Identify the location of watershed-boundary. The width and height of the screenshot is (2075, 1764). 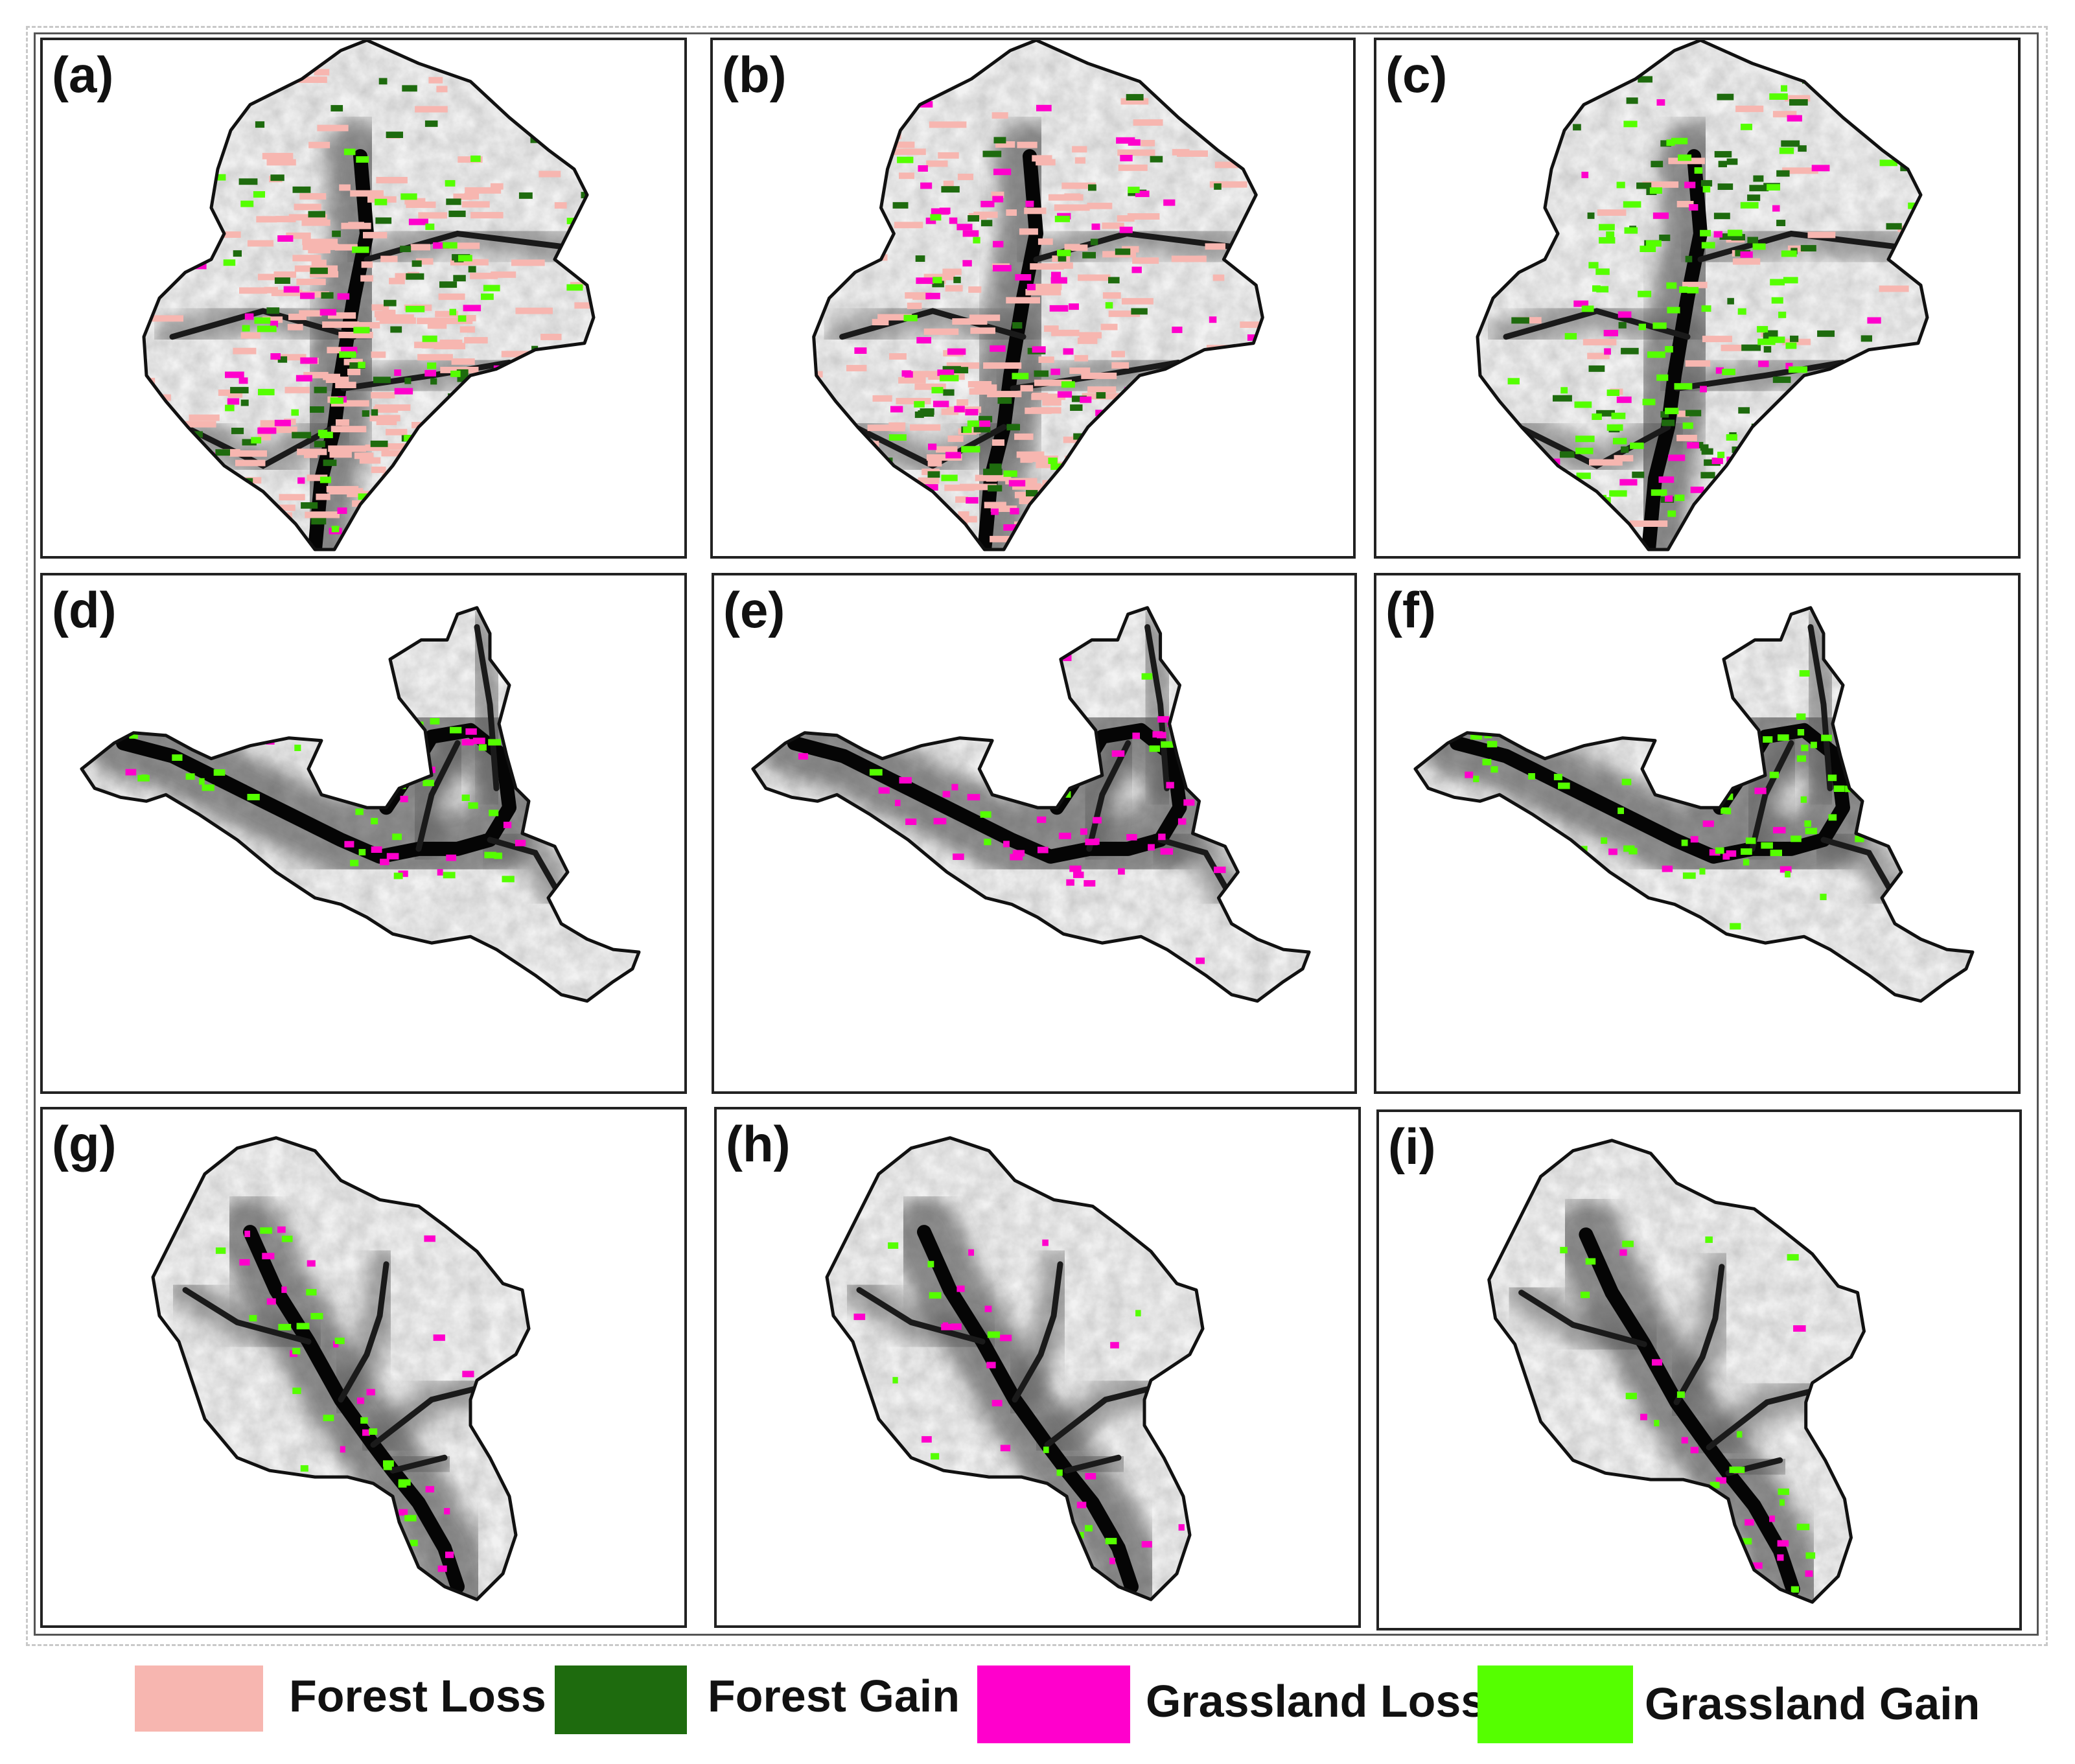
(1015, 1368).